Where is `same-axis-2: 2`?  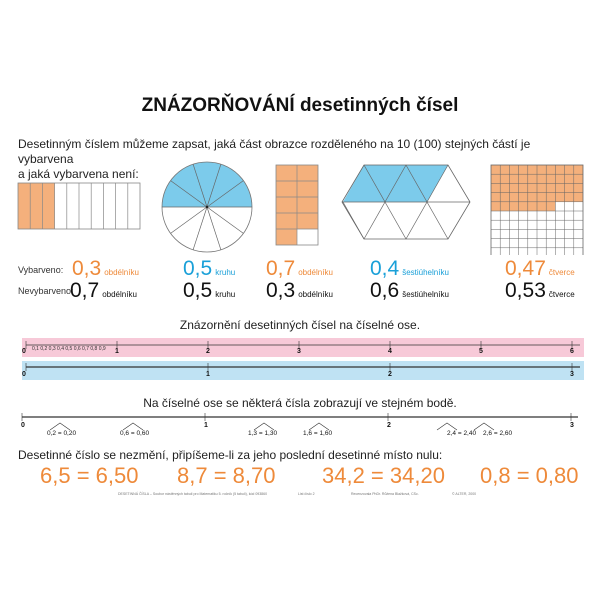 same-axis-2: 2 is located at coordinates (389, 425).